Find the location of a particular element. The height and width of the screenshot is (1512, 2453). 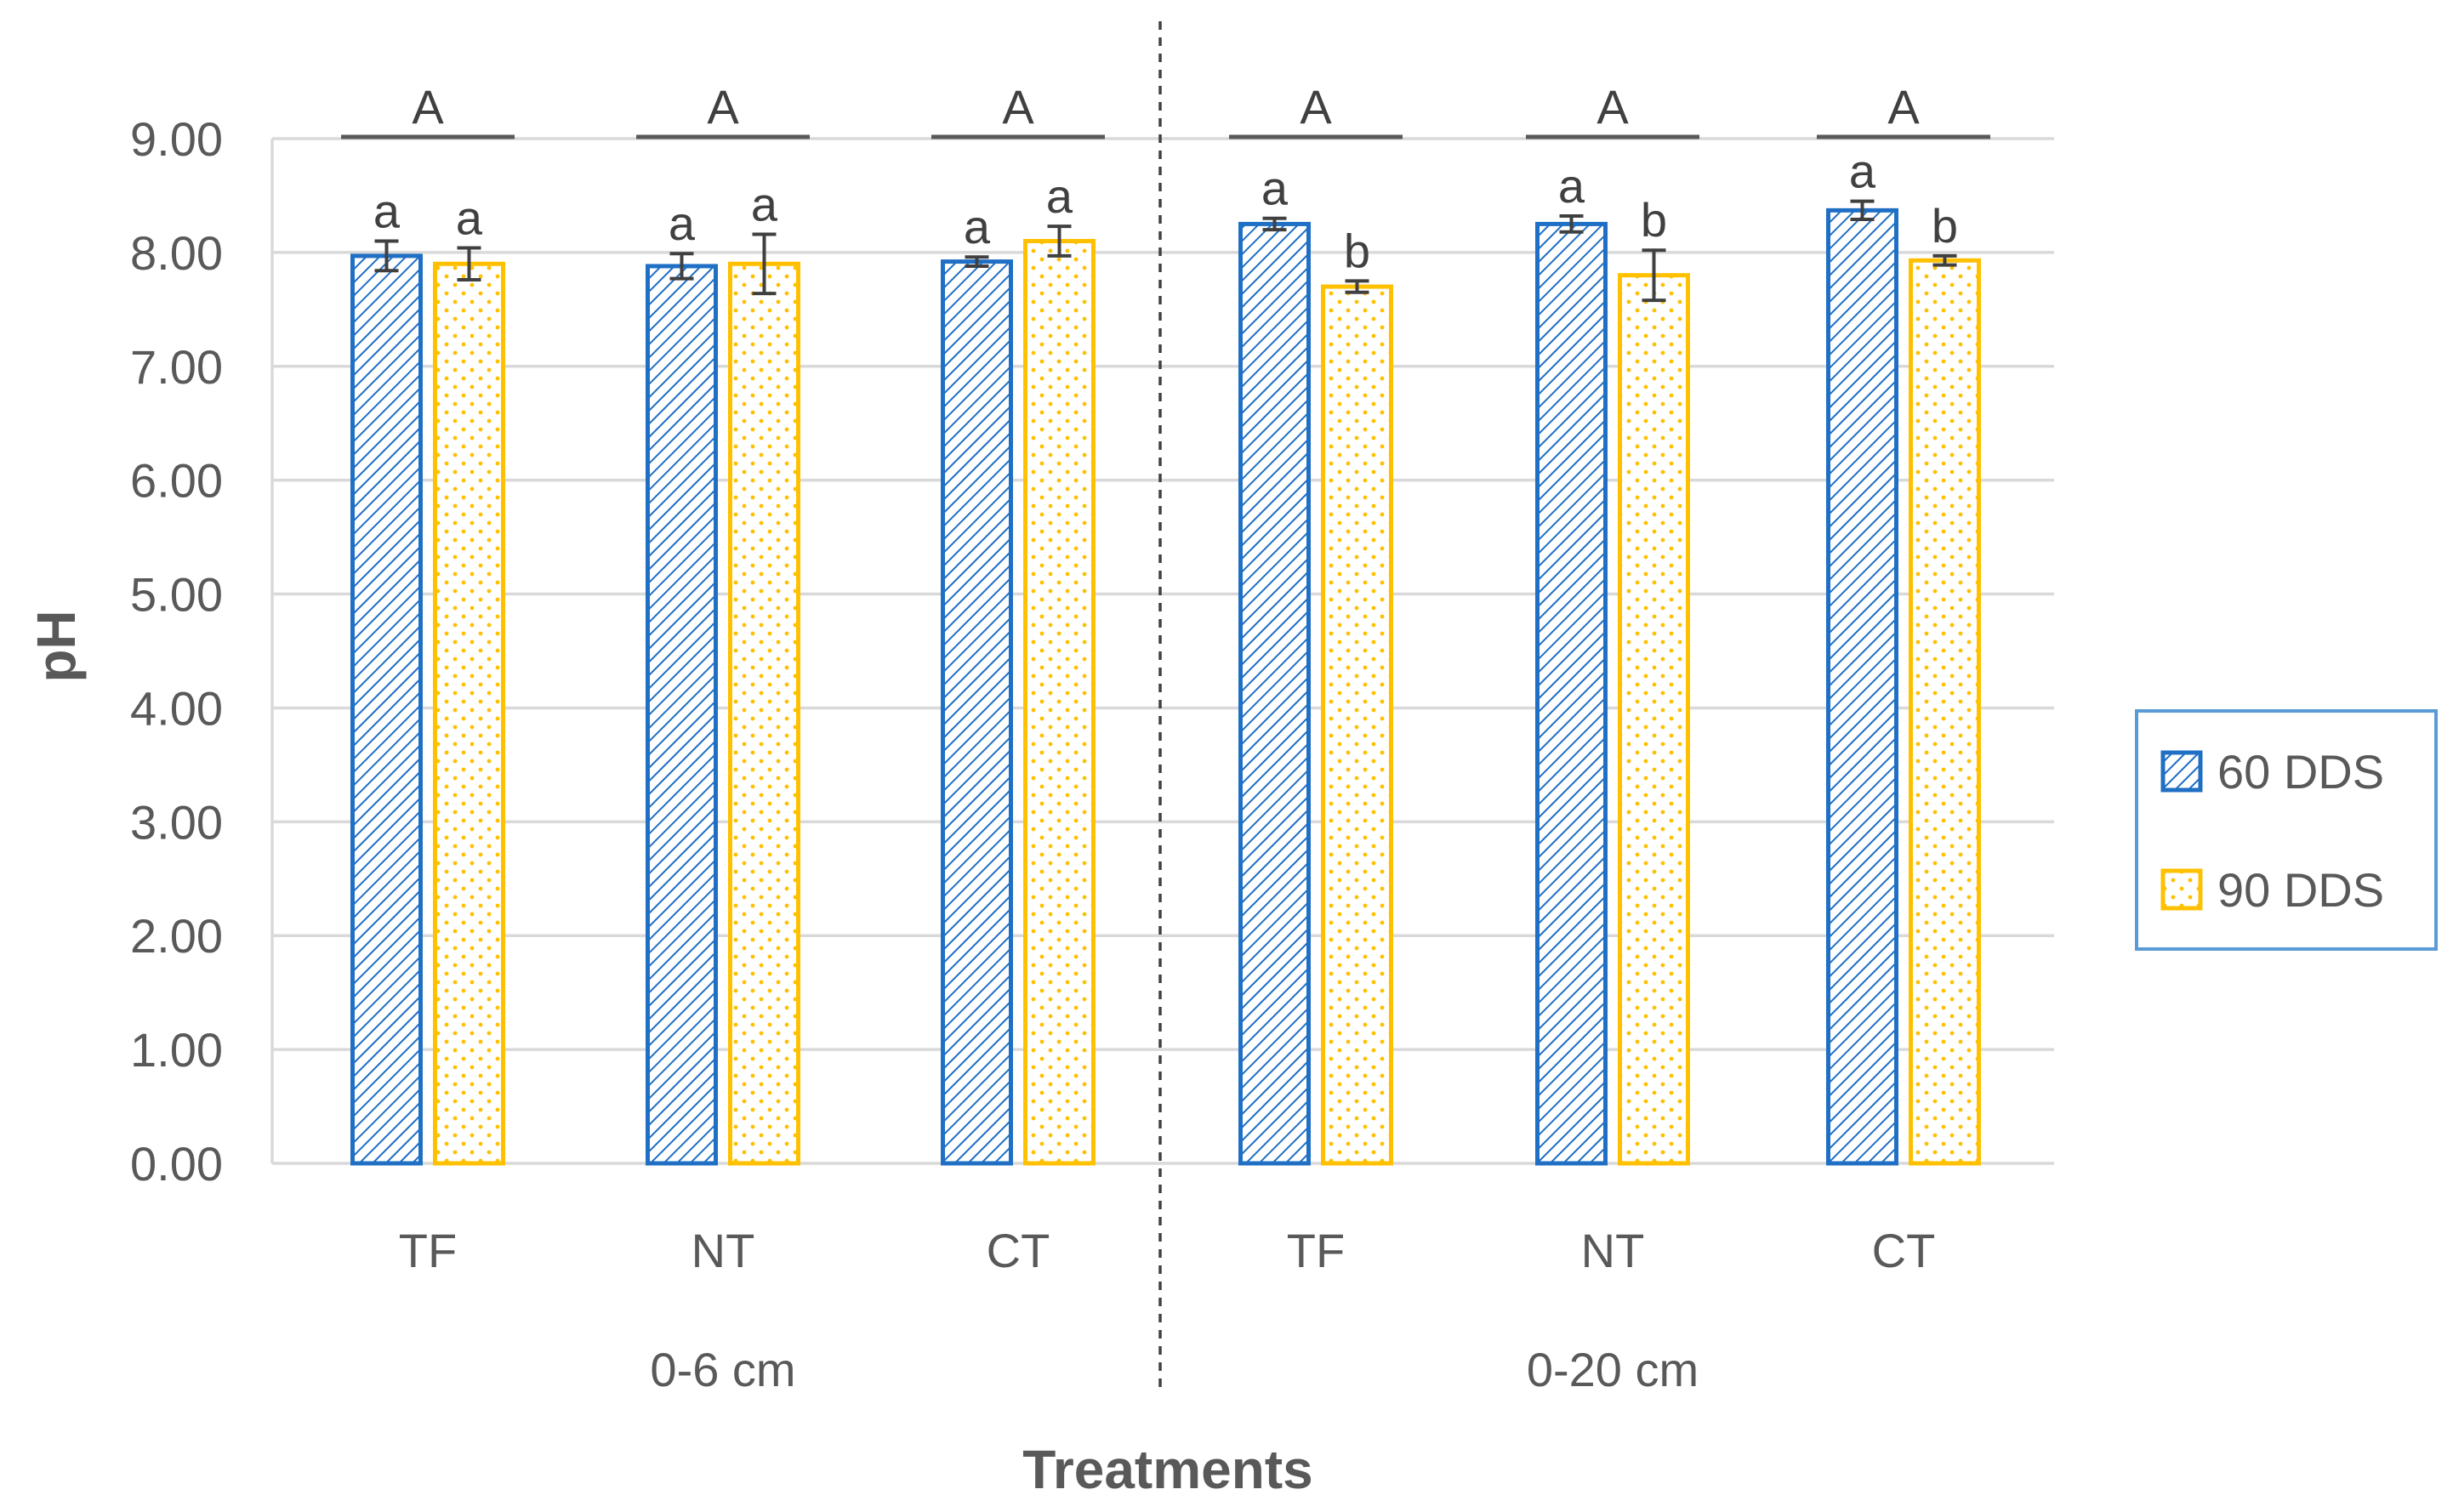

y-tick-label: 2.00 is located at coordinates (176, 936).